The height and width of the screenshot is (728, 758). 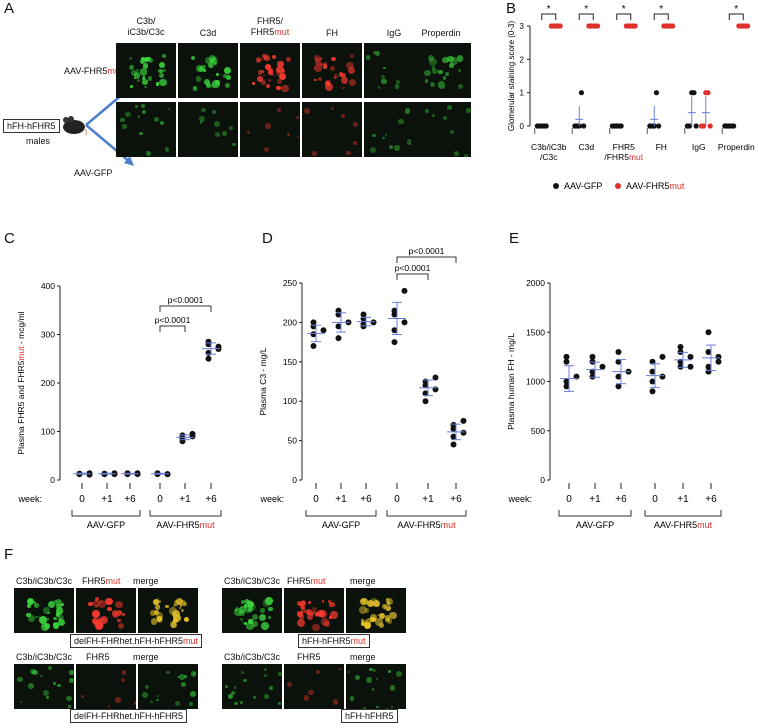 I want to click on f1-merge-label: merge, so click(x=146, y=581).